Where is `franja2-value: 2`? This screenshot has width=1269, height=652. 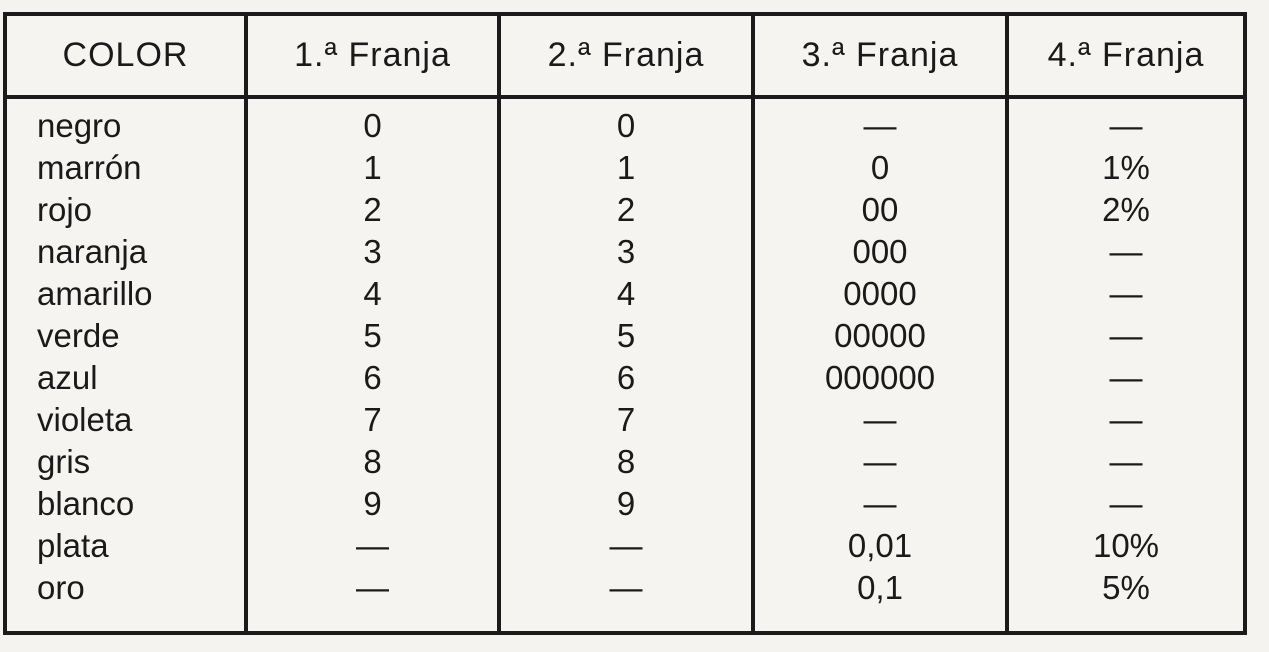 franja2-value: 2 is located at coordinates (626, 209).